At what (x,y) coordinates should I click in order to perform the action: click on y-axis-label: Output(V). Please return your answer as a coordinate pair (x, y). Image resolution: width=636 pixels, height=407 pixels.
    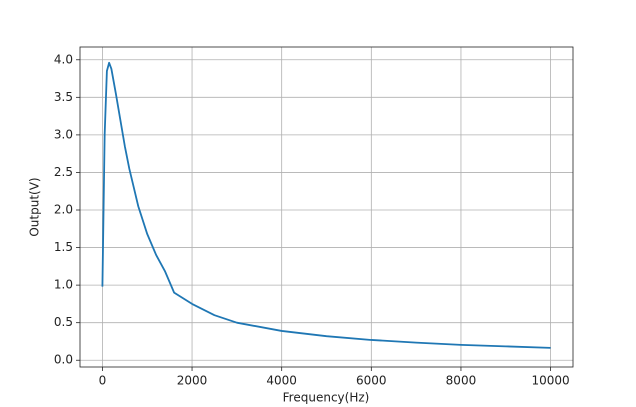
    Looking at the image, I should click on (35, 206).